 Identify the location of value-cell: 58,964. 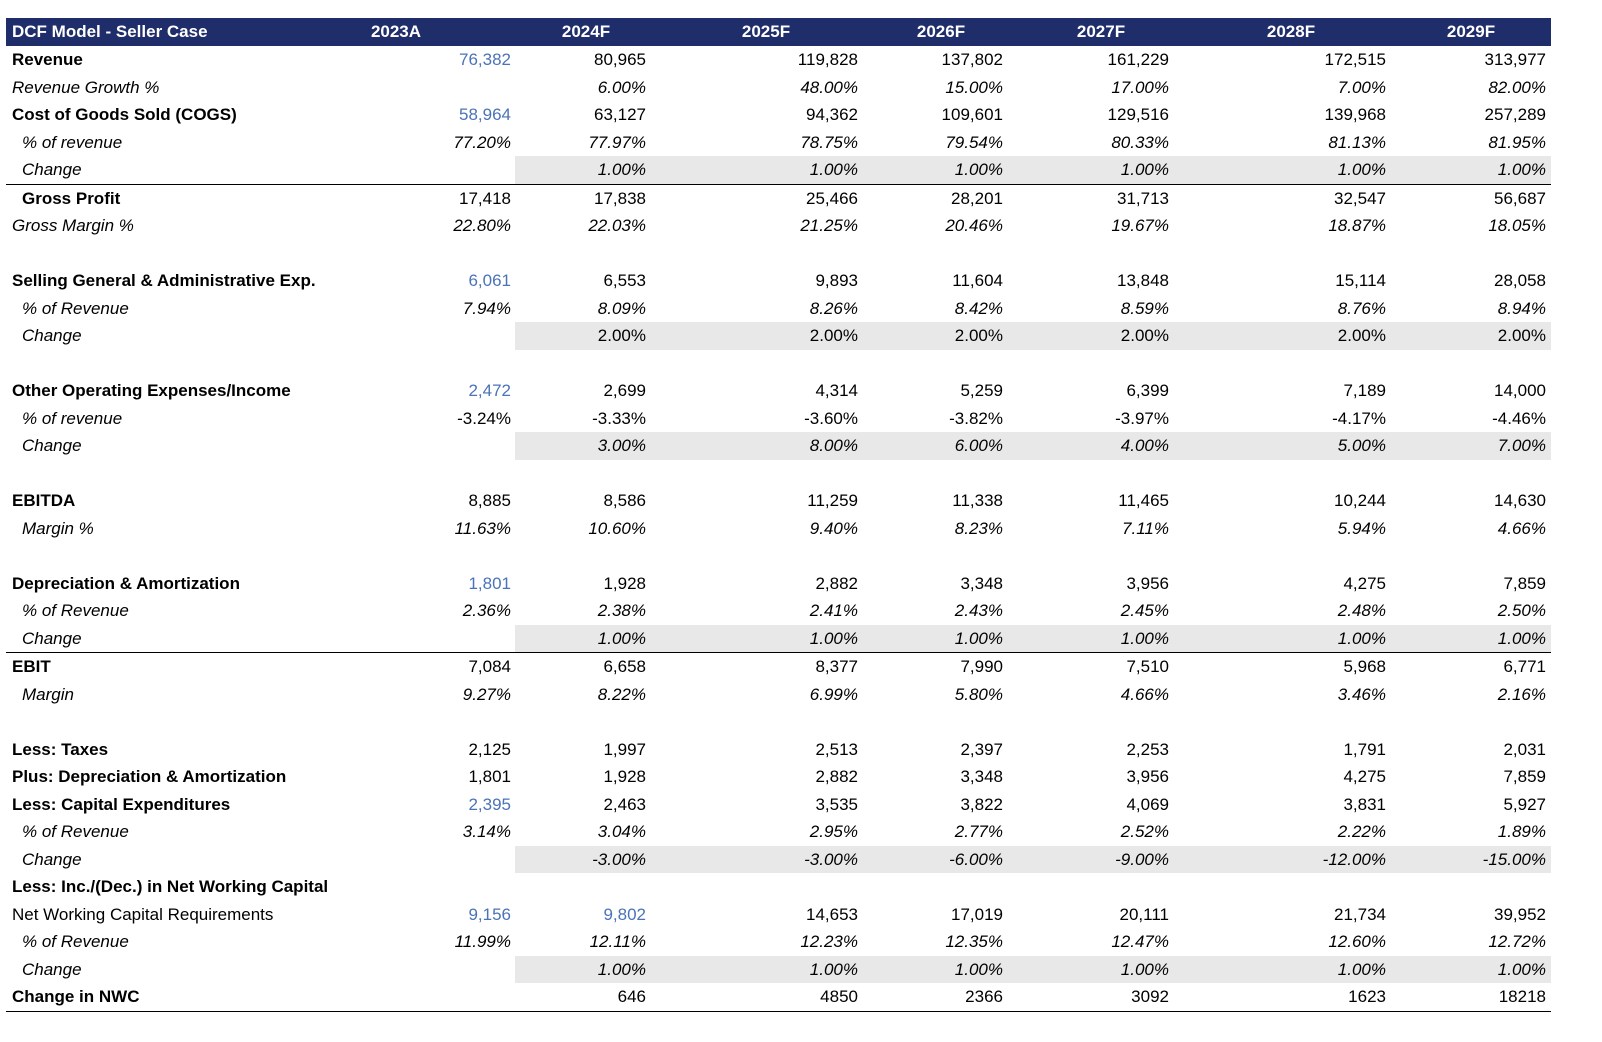
(485, 114).